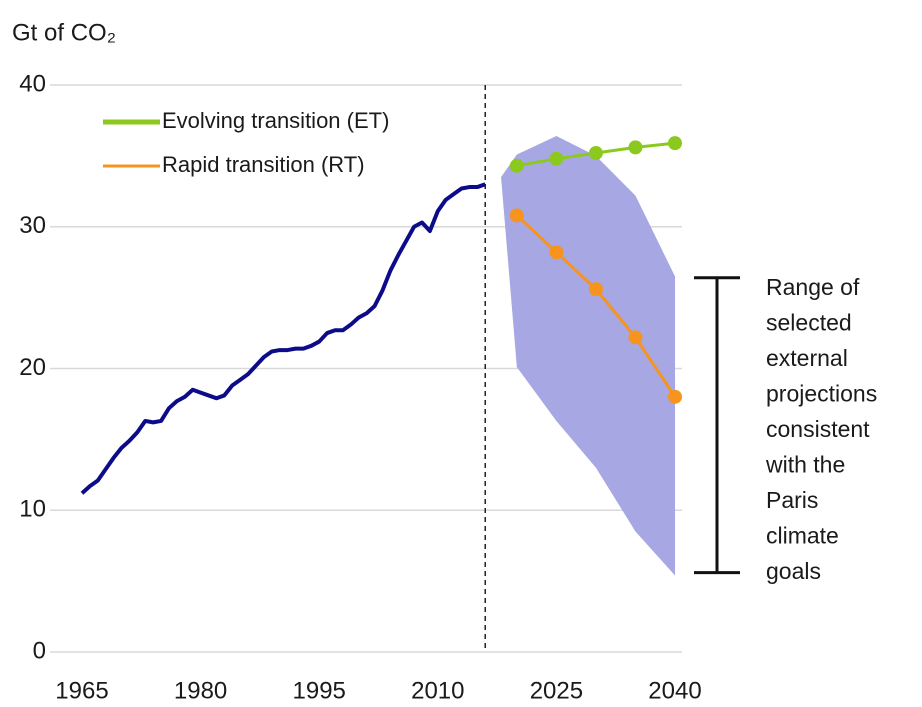 Image resolution: width=922 pixels, height=707 pixels. Describe the element at coordinates (81, 690) in the screenshot. I see `x-tick-label: 1965` at that location.